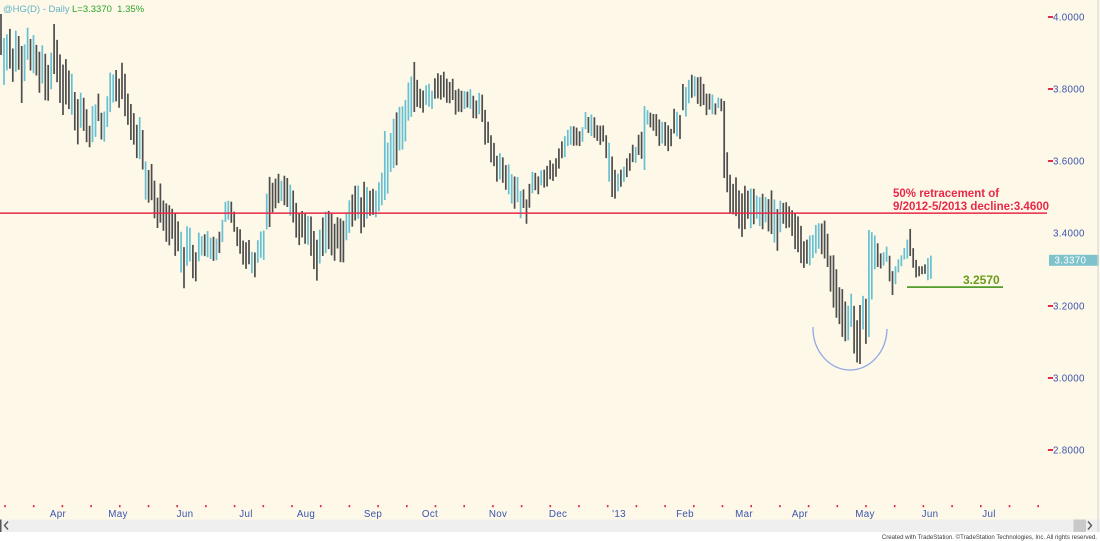  Describe the element at coordinates (1069, 307) in the screenshot. I see `svg-text: 3.2000` at that location.